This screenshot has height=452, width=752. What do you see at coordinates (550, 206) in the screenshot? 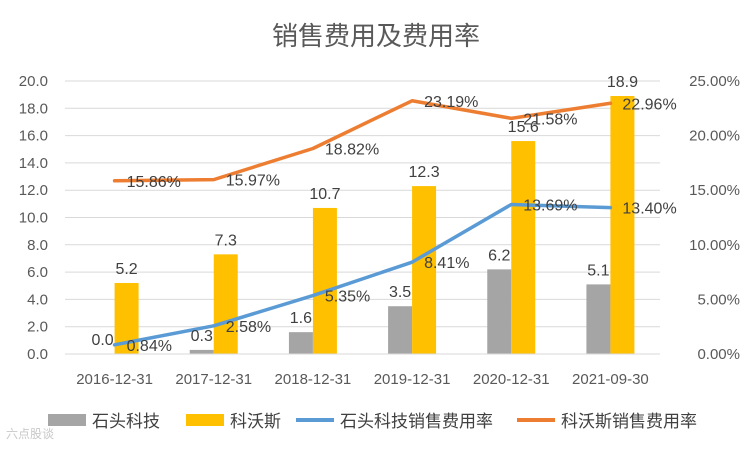
I see `line-value-label: 13.69%` at bounding box center [550, 206].